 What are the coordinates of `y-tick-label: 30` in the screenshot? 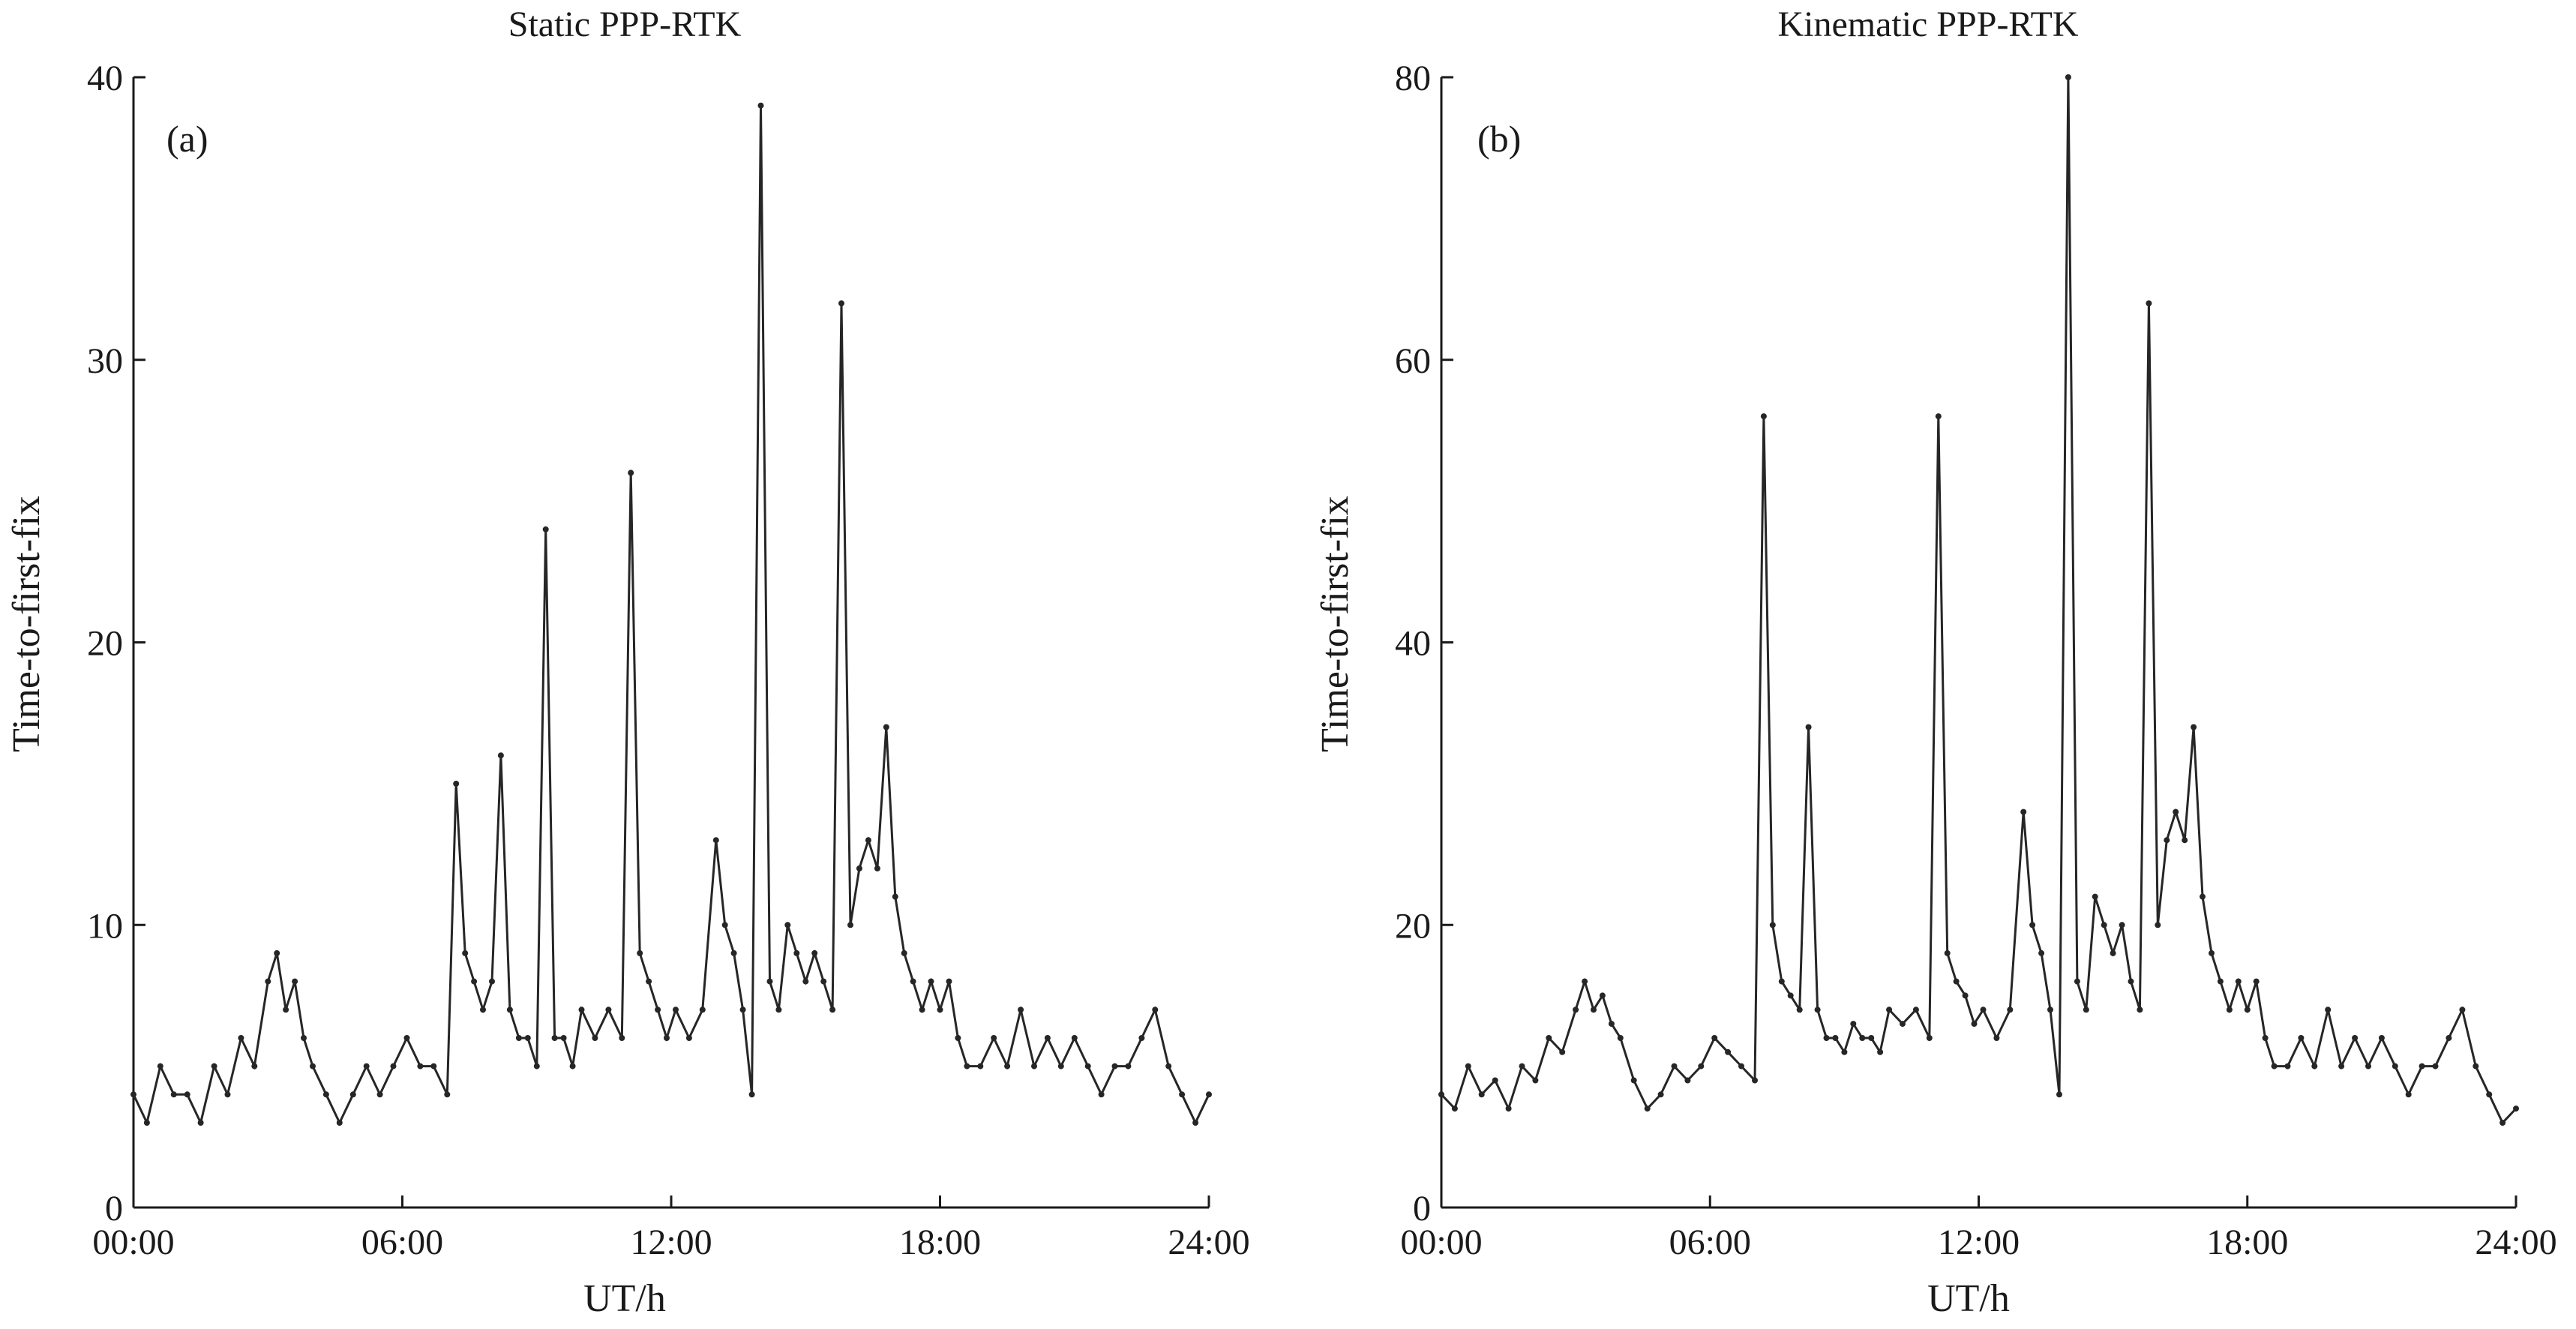 It's located at (105, 361).